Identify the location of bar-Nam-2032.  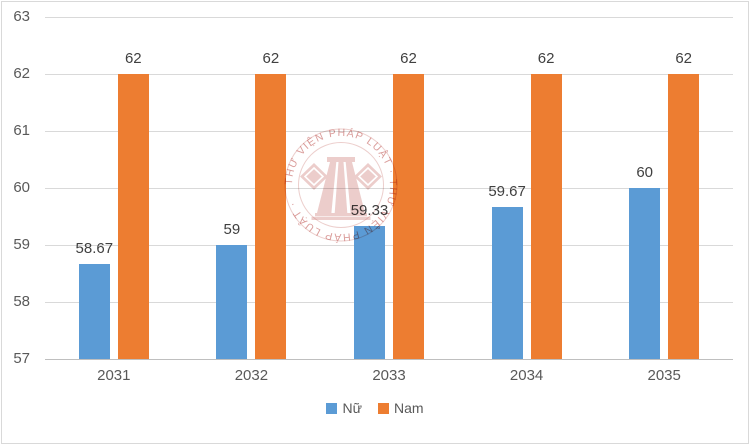
(271, 216).